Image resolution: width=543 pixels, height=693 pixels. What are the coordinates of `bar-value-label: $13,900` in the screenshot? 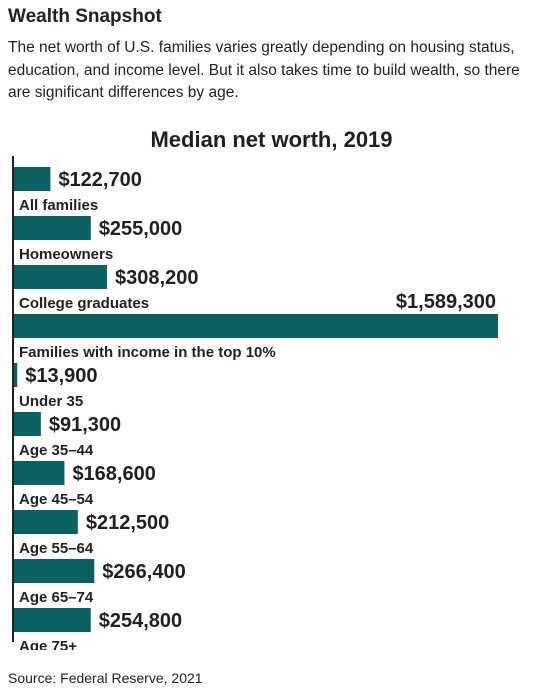 It's located at (61, 376).